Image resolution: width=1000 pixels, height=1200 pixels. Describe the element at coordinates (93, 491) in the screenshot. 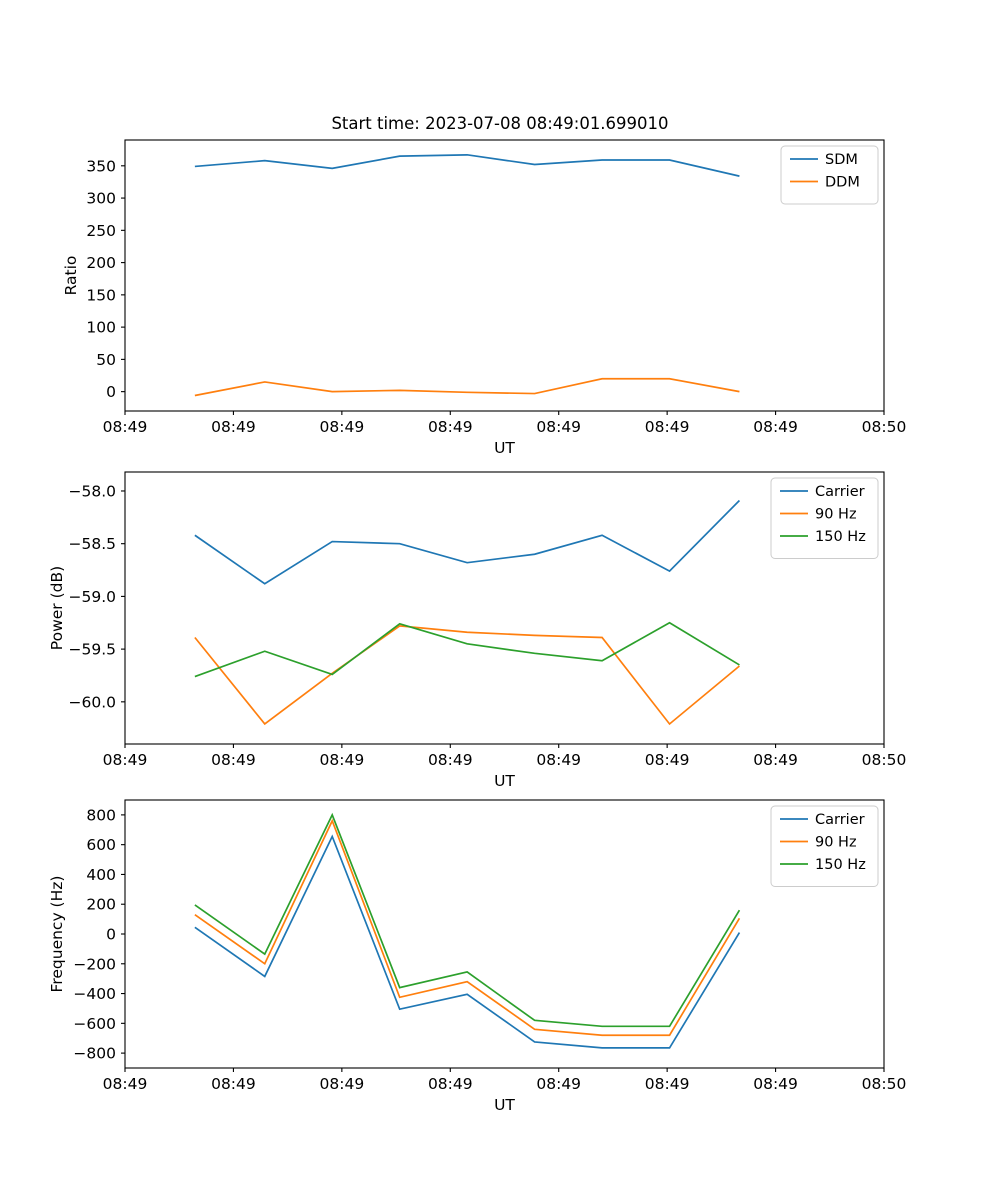

I see `y-tick-label: −58.0` at that location.